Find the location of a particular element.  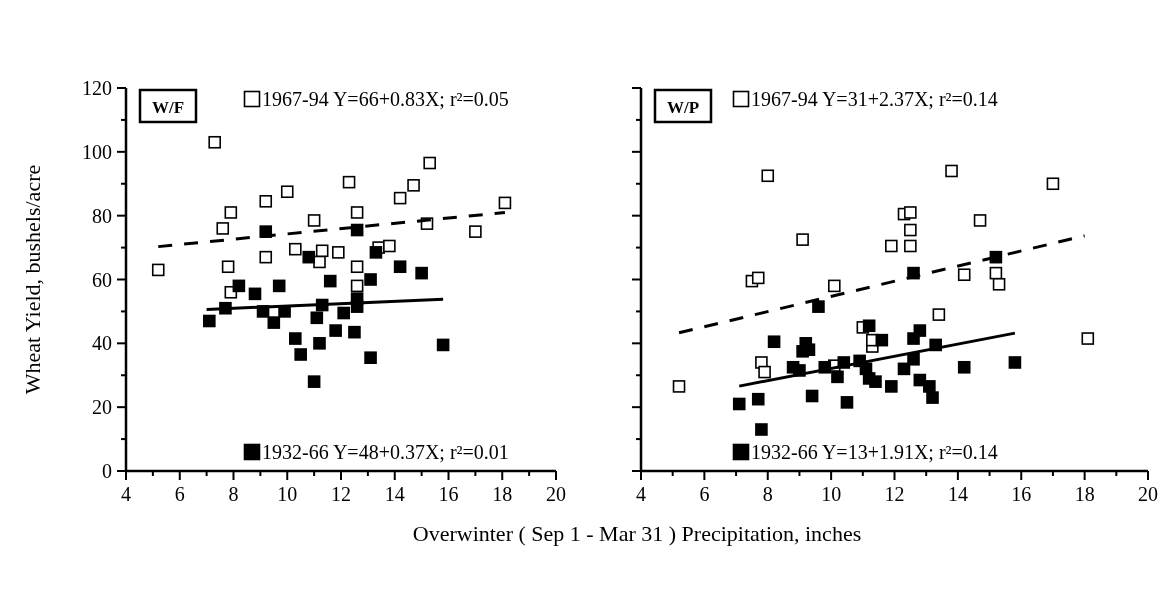

y-tick-label: 60 is located at coordinates (102, 279).